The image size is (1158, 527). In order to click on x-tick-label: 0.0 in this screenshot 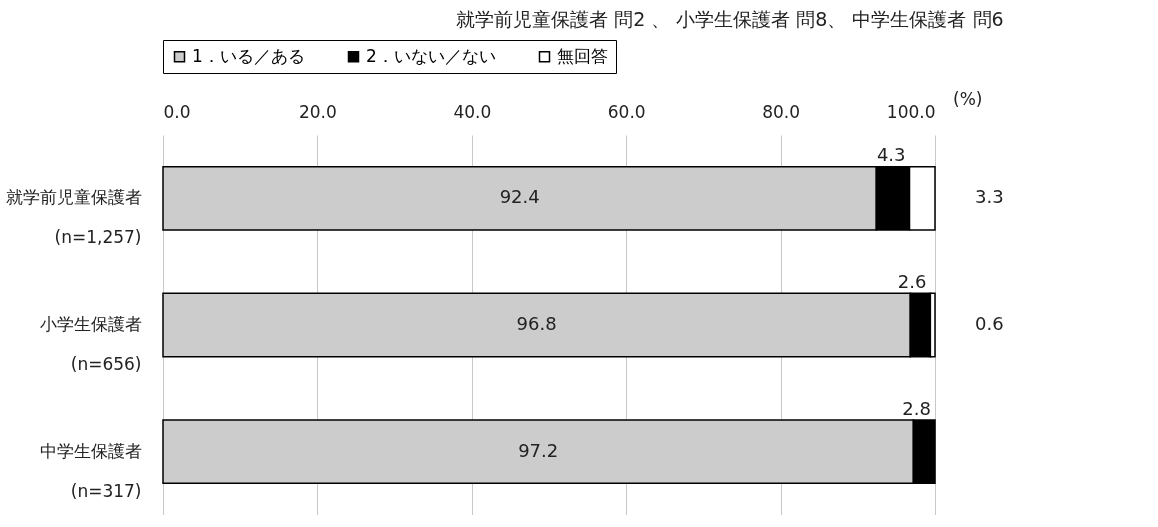, I will do `click(177, 111)`.